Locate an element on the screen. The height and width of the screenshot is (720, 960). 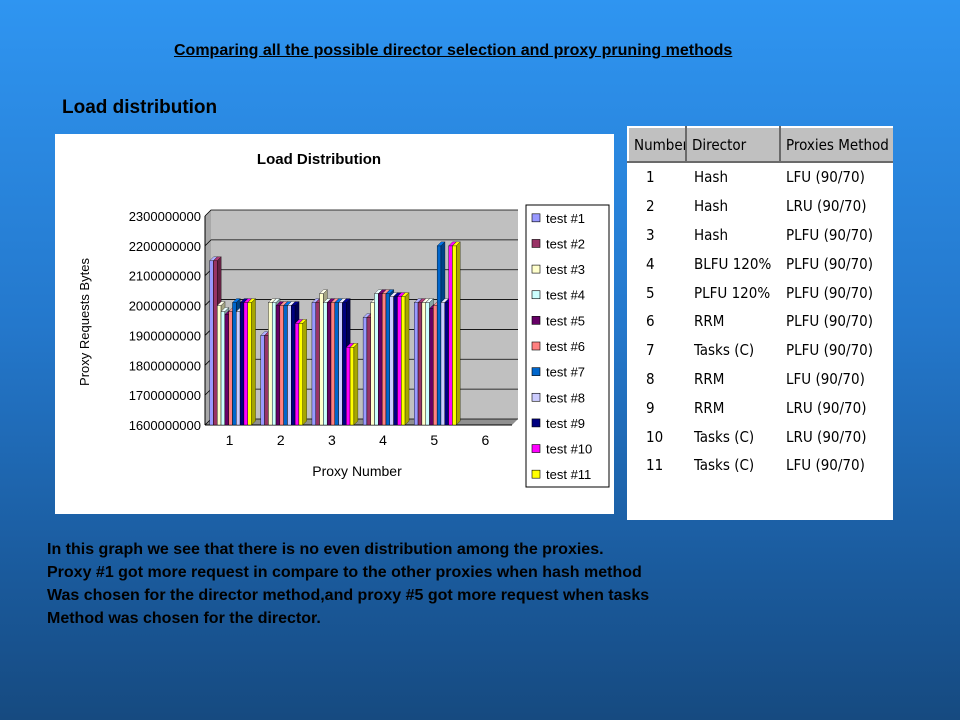
y-tick-label: 1900000000 is located at coordinates (165, 335).